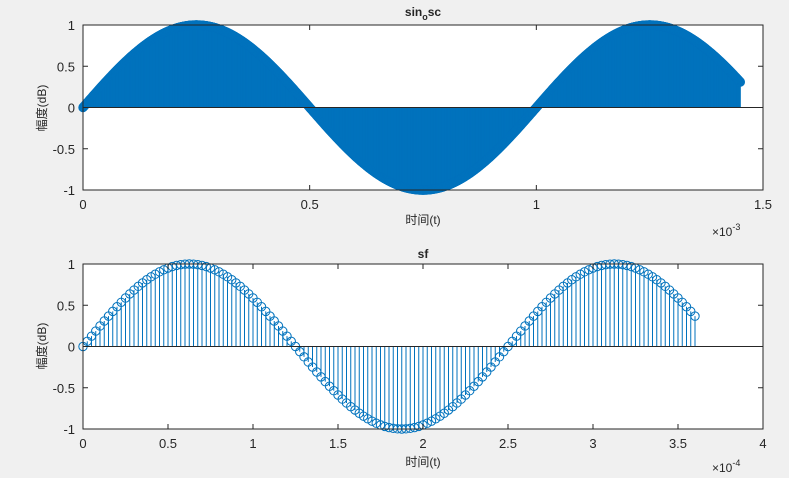 The image size is (789, 478). I want to click on subplot-2-ylabel: 幅度(dB), so click(41, 346).